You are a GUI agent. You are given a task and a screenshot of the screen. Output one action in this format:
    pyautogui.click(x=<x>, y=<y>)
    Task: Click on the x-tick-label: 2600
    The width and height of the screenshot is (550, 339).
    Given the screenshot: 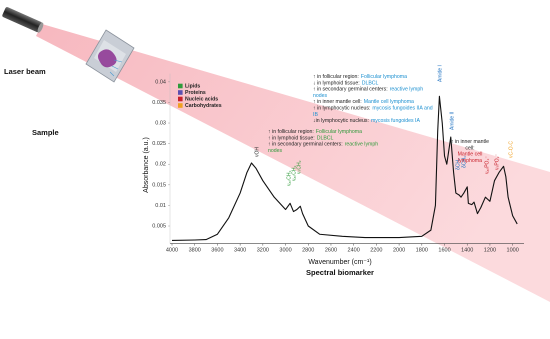 What is the action you would take?
    pyautogui.click(x=331, y=251)
    